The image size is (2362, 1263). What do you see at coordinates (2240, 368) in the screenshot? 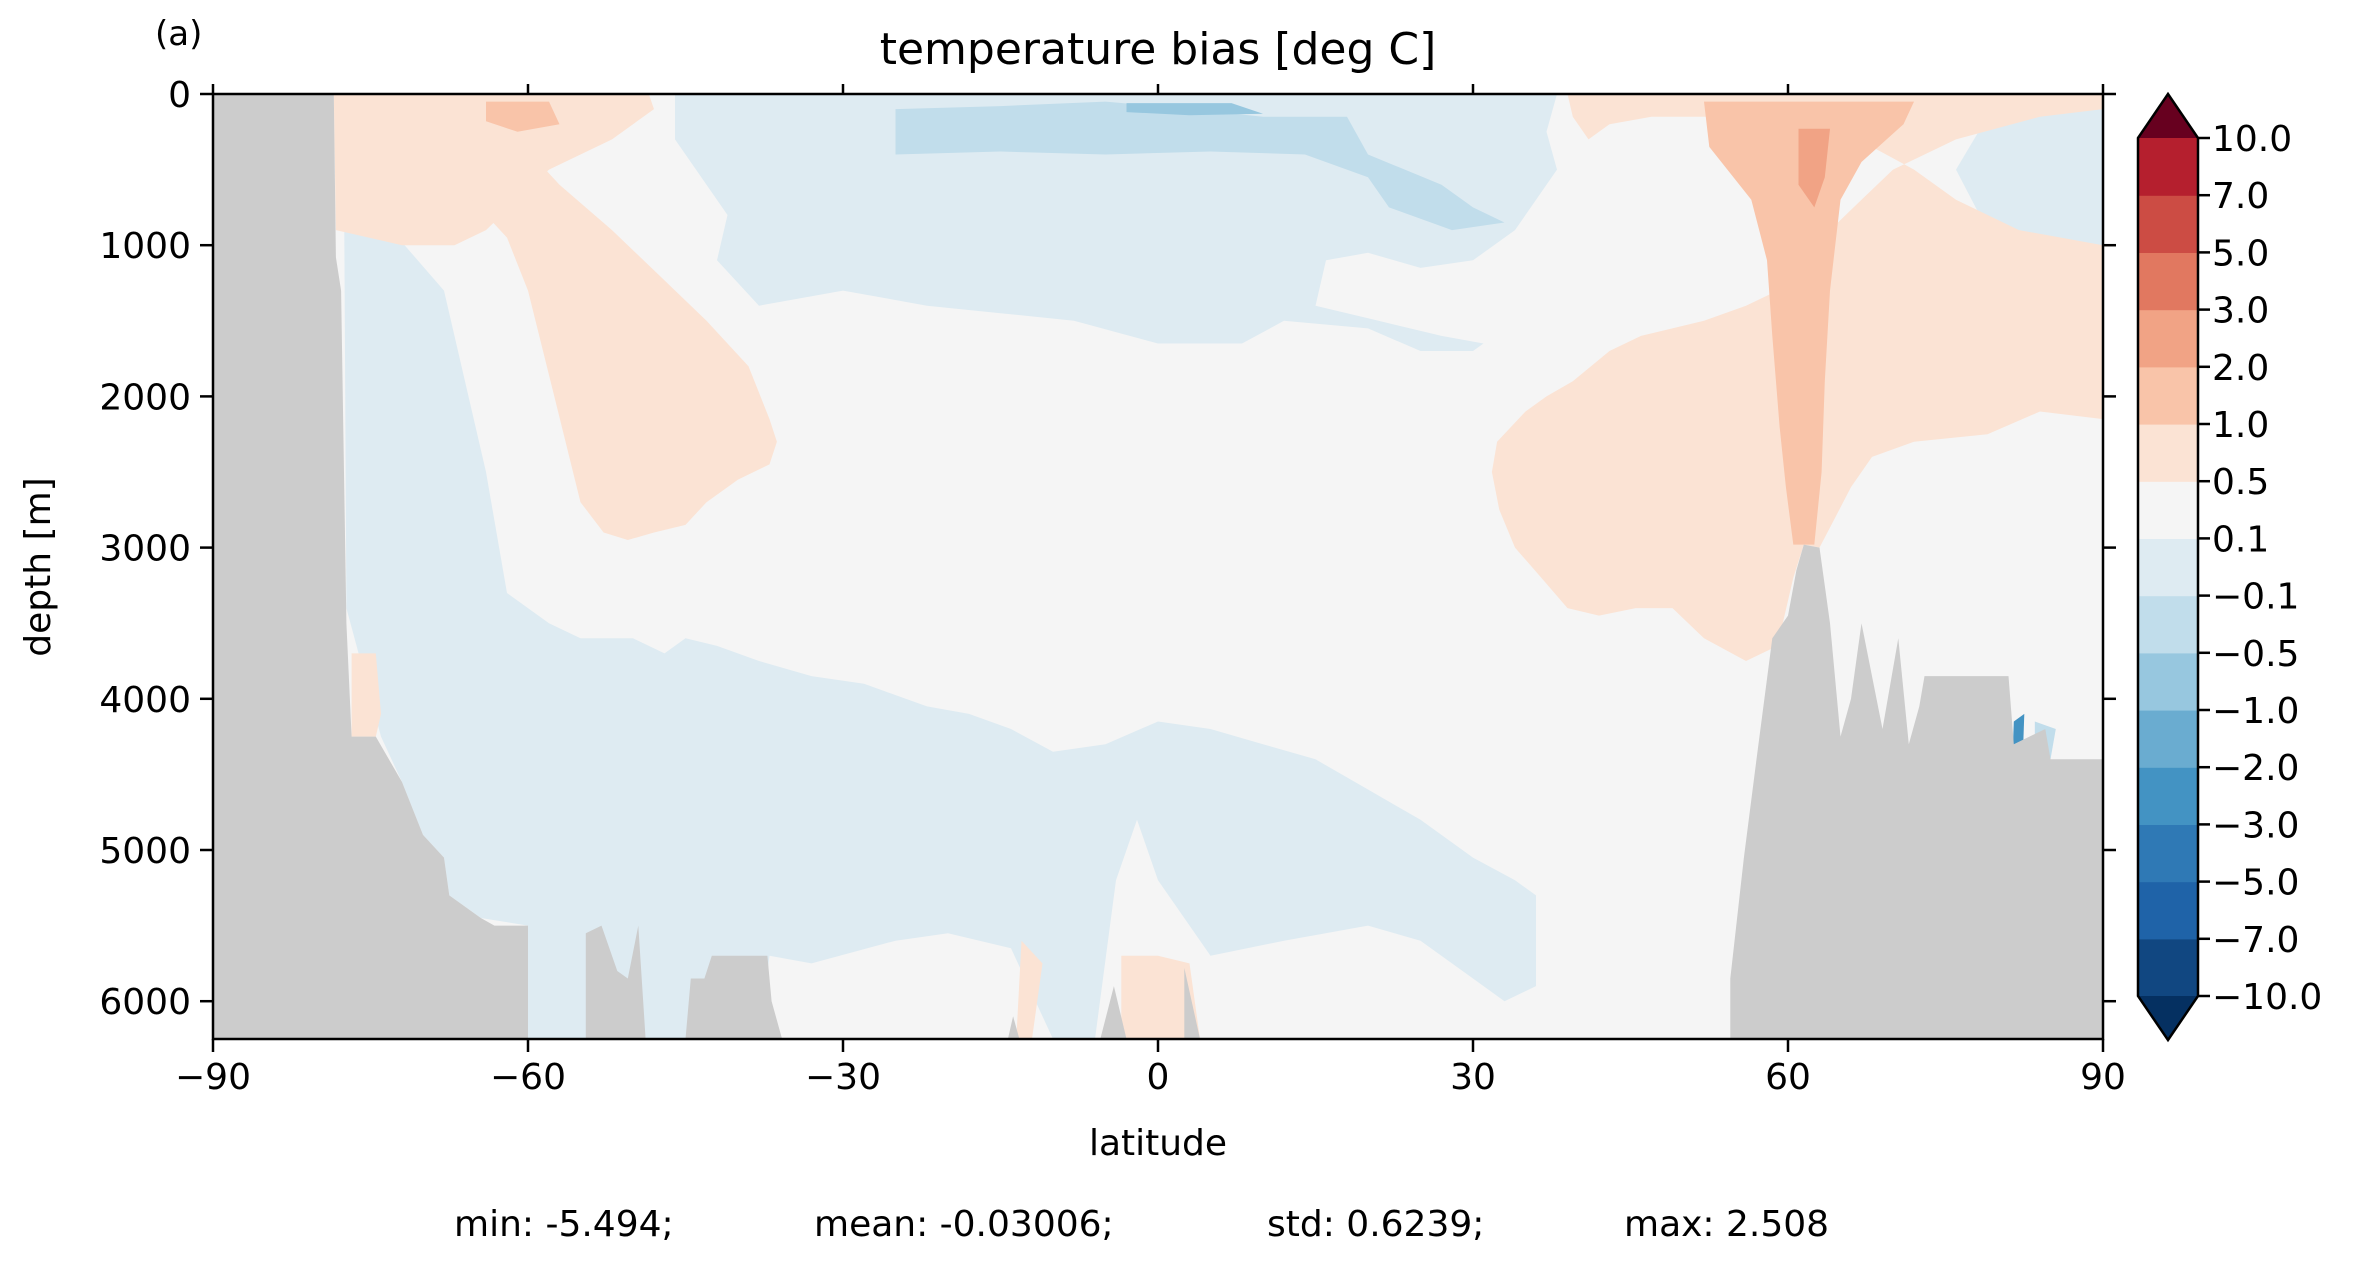
I see `colorbar-tick-label: 2.0` at bounding box center [2240, 368].